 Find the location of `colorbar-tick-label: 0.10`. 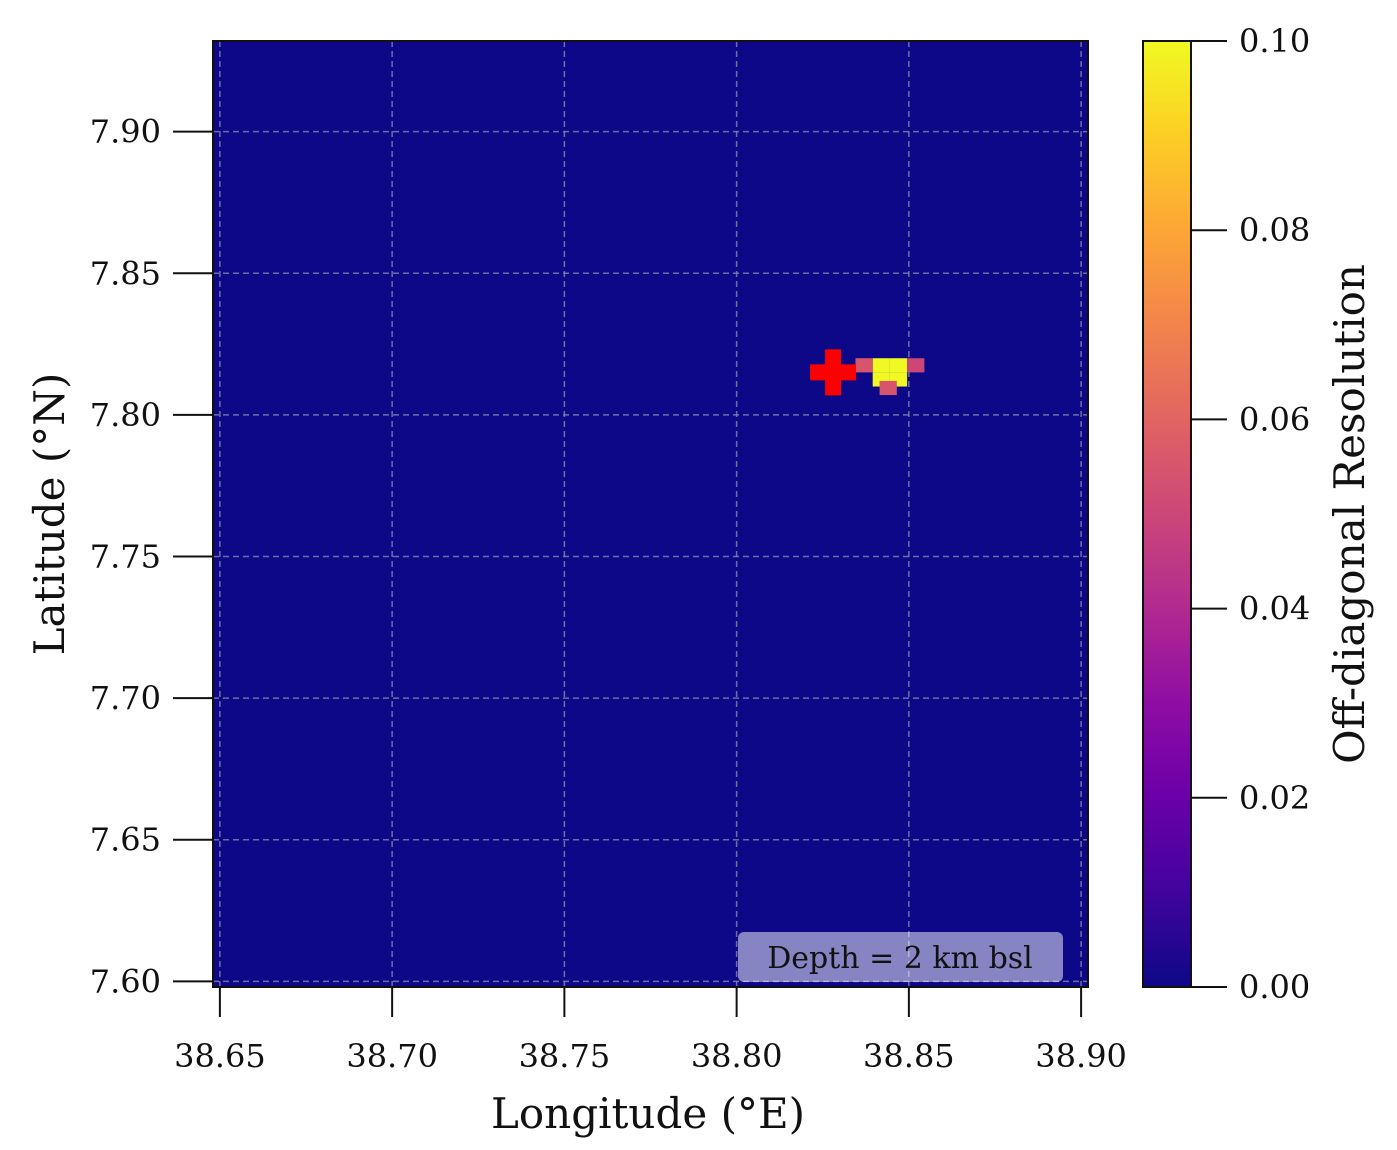

colorbar-tick-label: 0.10 is located at coordinates (1274, 41).